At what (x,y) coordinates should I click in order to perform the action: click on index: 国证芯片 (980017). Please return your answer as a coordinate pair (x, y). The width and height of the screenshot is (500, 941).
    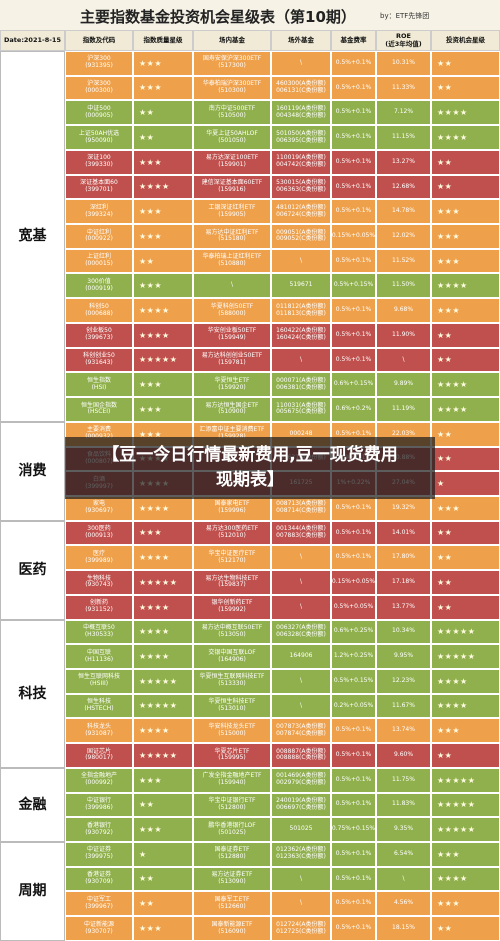
    Looking at the image, I should click on (99, 755).